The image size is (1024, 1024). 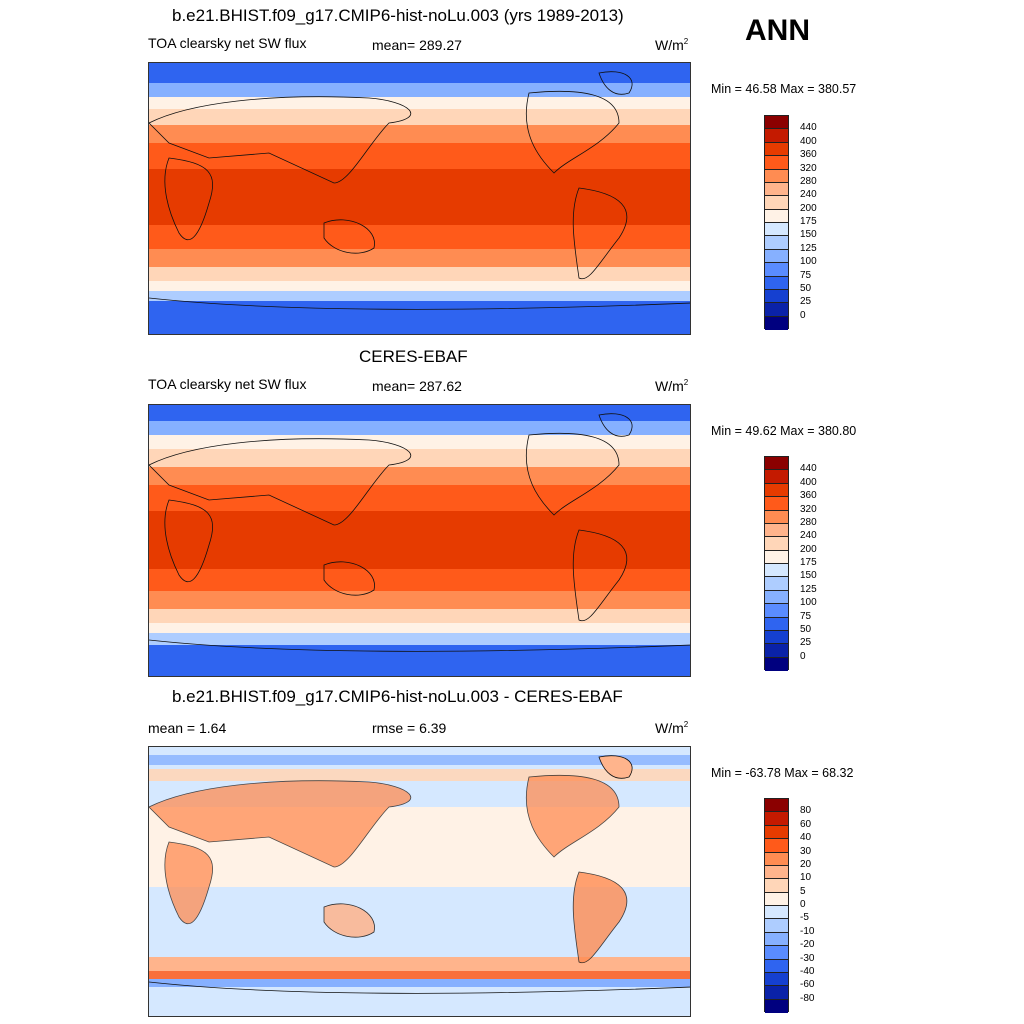 What do you see at coordinates (782, 773) in the screenshot?
I see `panel3-minmax: Min = -63.78 Max = 68.32` at bounding box center [782, 773].